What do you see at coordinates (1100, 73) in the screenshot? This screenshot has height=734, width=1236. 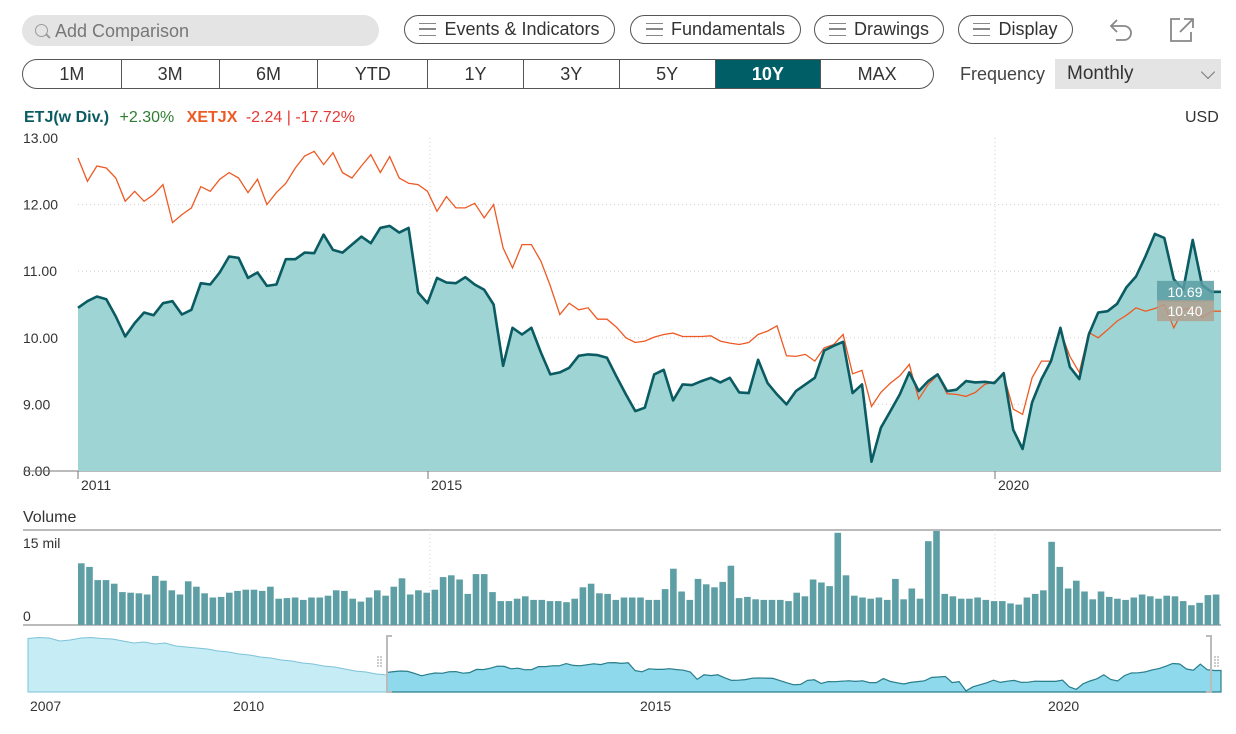 I see `frequency-value: Monthly` at bounding box center [1100, 73].